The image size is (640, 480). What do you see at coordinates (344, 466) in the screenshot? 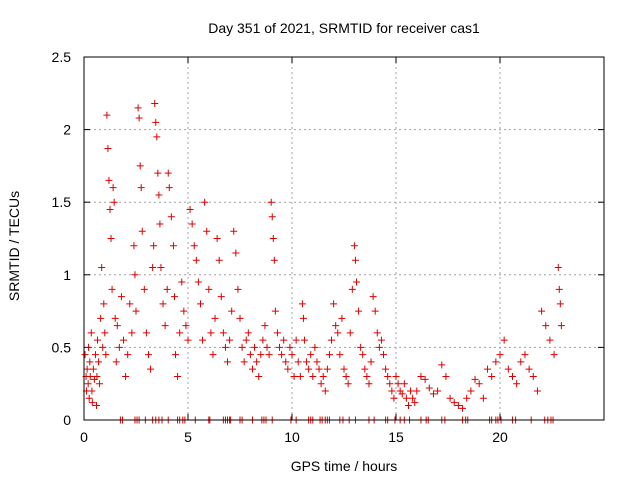
I see `x-axis-label: GPS time / hours` at bounding box center [344, 466].